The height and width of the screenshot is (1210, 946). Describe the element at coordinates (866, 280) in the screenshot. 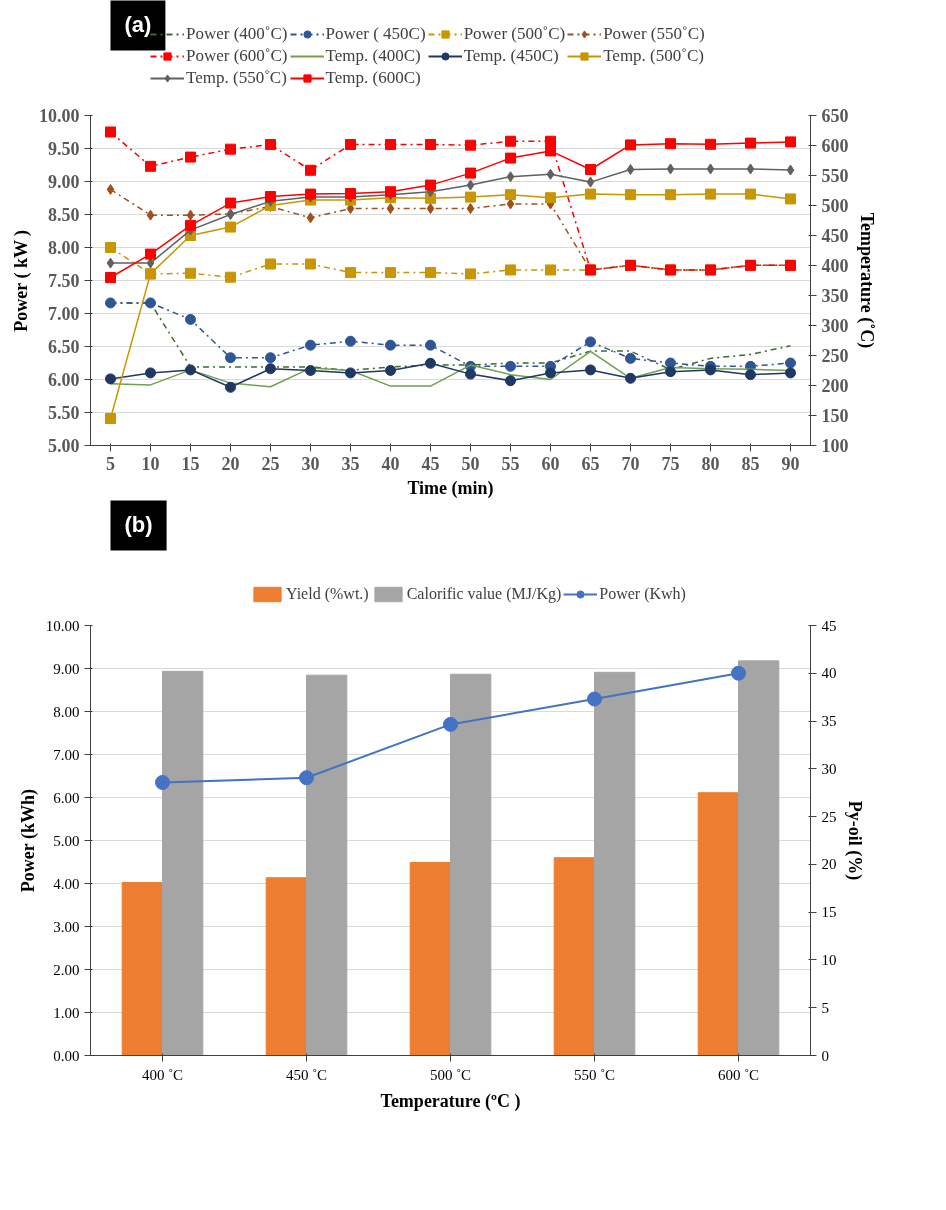

I see `y2-axis-title: Temperature (˚C)` at that location.